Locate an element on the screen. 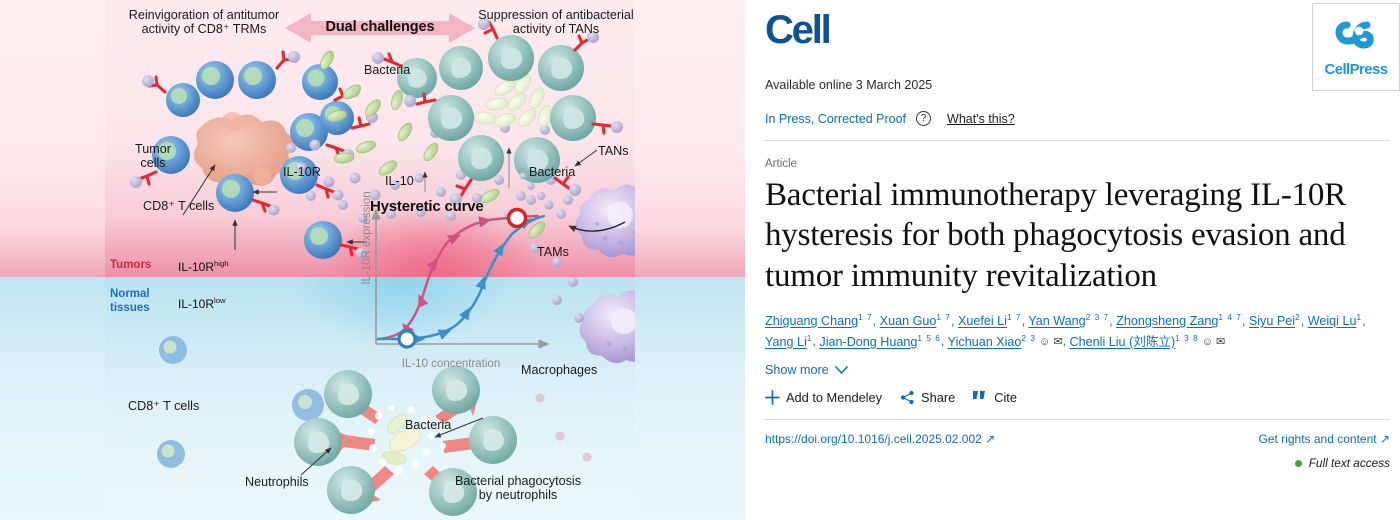 This screenshot has height=520, width=1400. divider-top is located at coordinates (1077, 140).